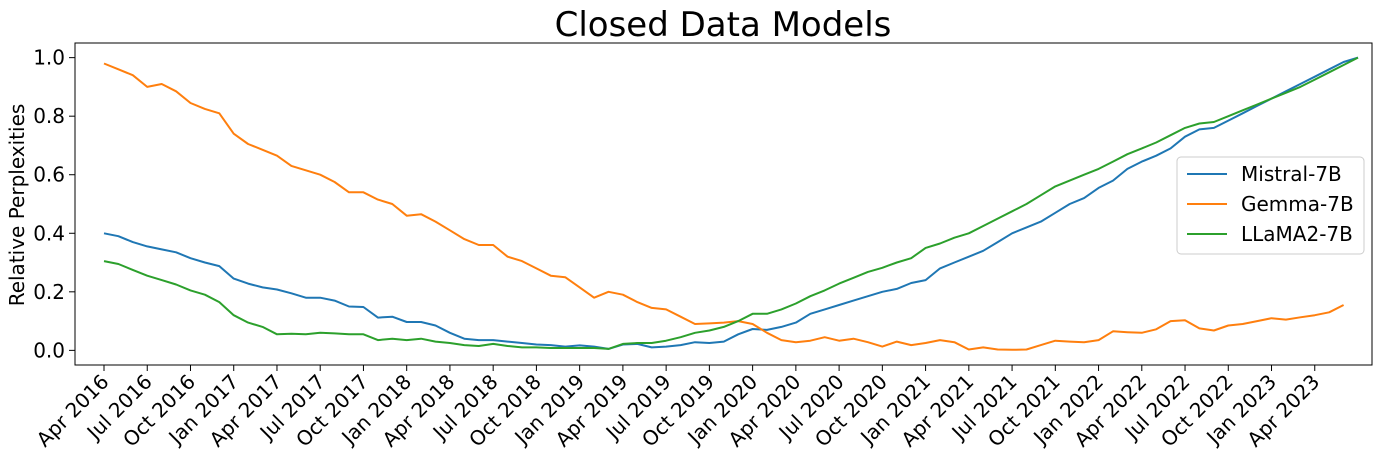 The height and width of the screenshot is (460, 1380). I want to click on y-tick-label: 0.2, so click(49, 292).